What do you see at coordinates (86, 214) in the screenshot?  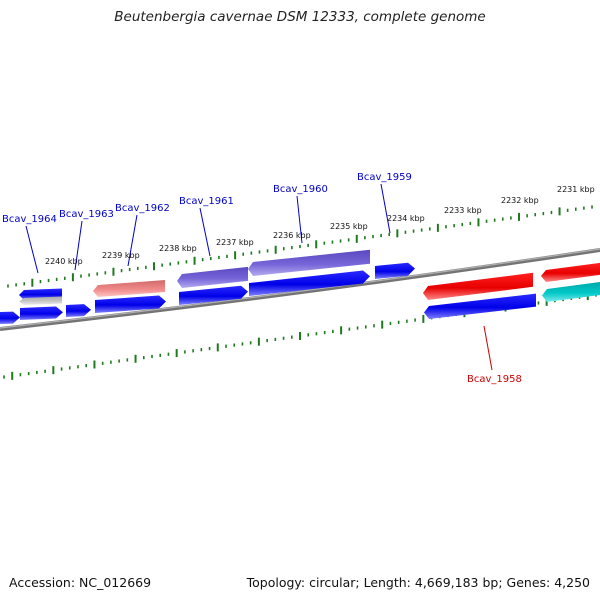 I see `gene-label: Bcav_1963` at bounding box center [86, 214].